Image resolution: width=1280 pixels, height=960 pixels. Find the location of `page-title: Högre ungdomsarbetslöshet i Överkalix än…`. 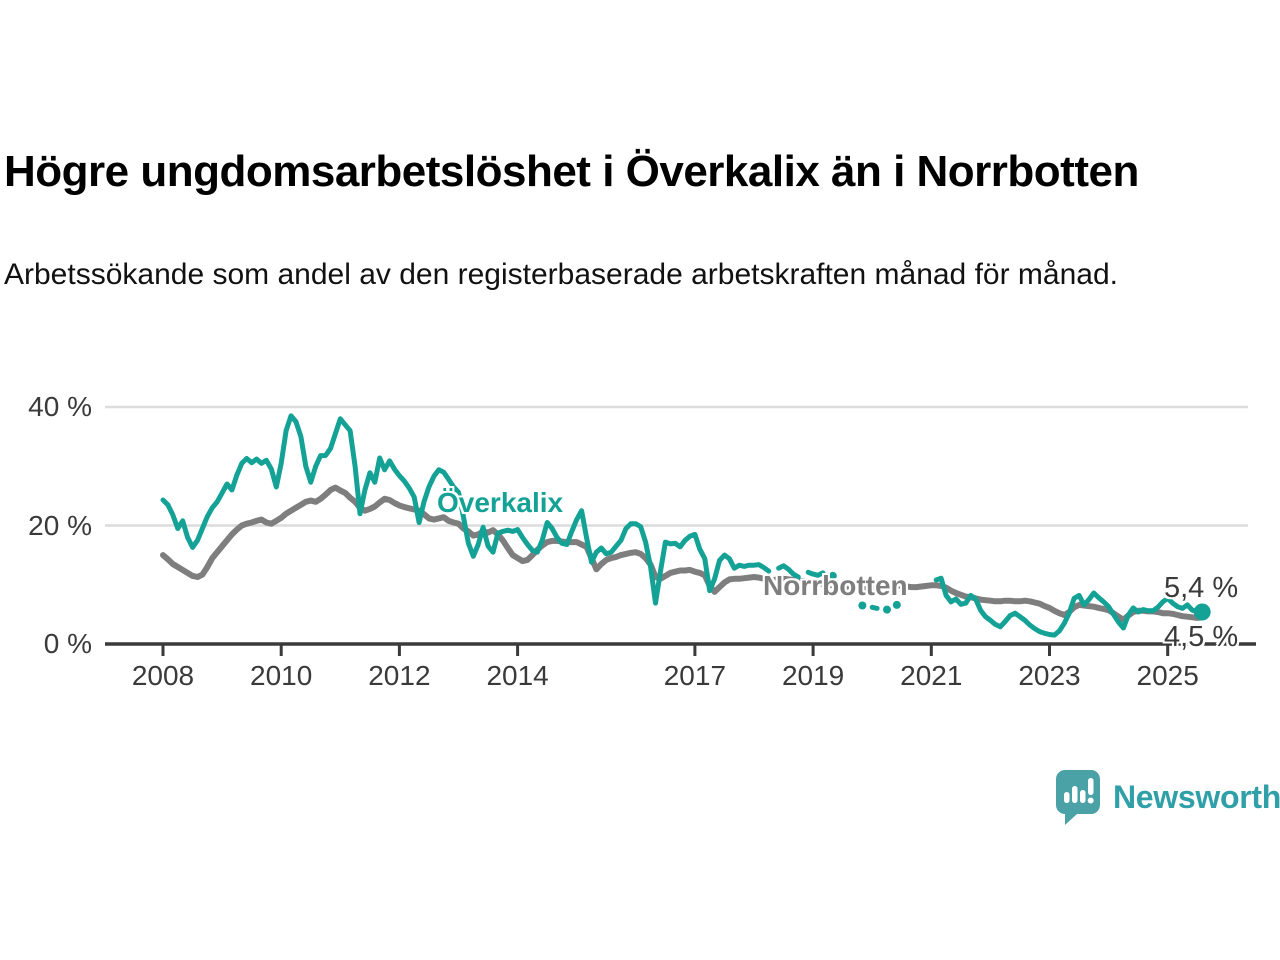

page-title: Högre ungdomsarbetslöshet i Överkalix än… is located at coordinates (571, 171).